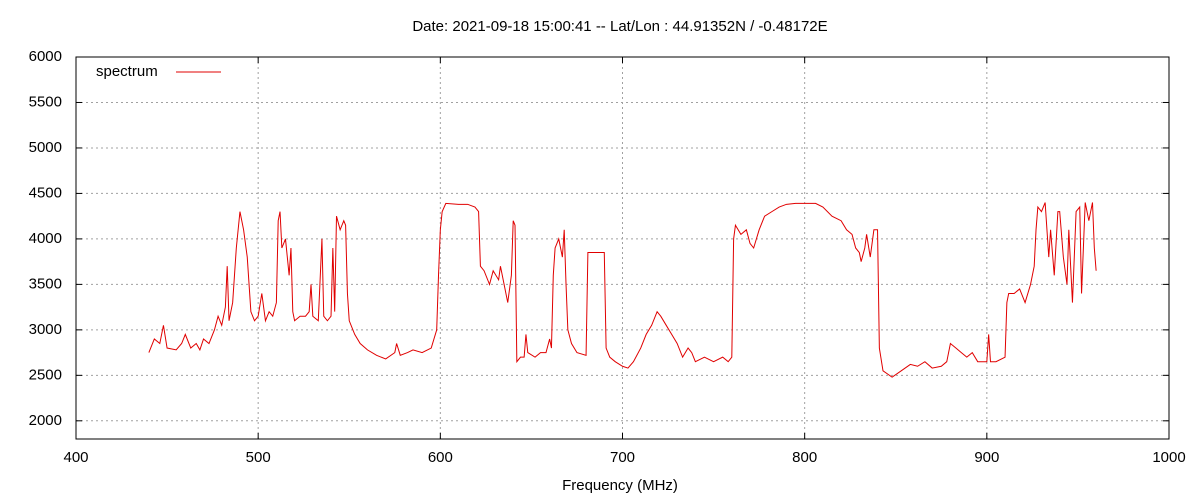  What do you see at coordinates (45, 283) in the screenshot?
I see `y-tick-label: 3500` at bounding box center [45, 283].